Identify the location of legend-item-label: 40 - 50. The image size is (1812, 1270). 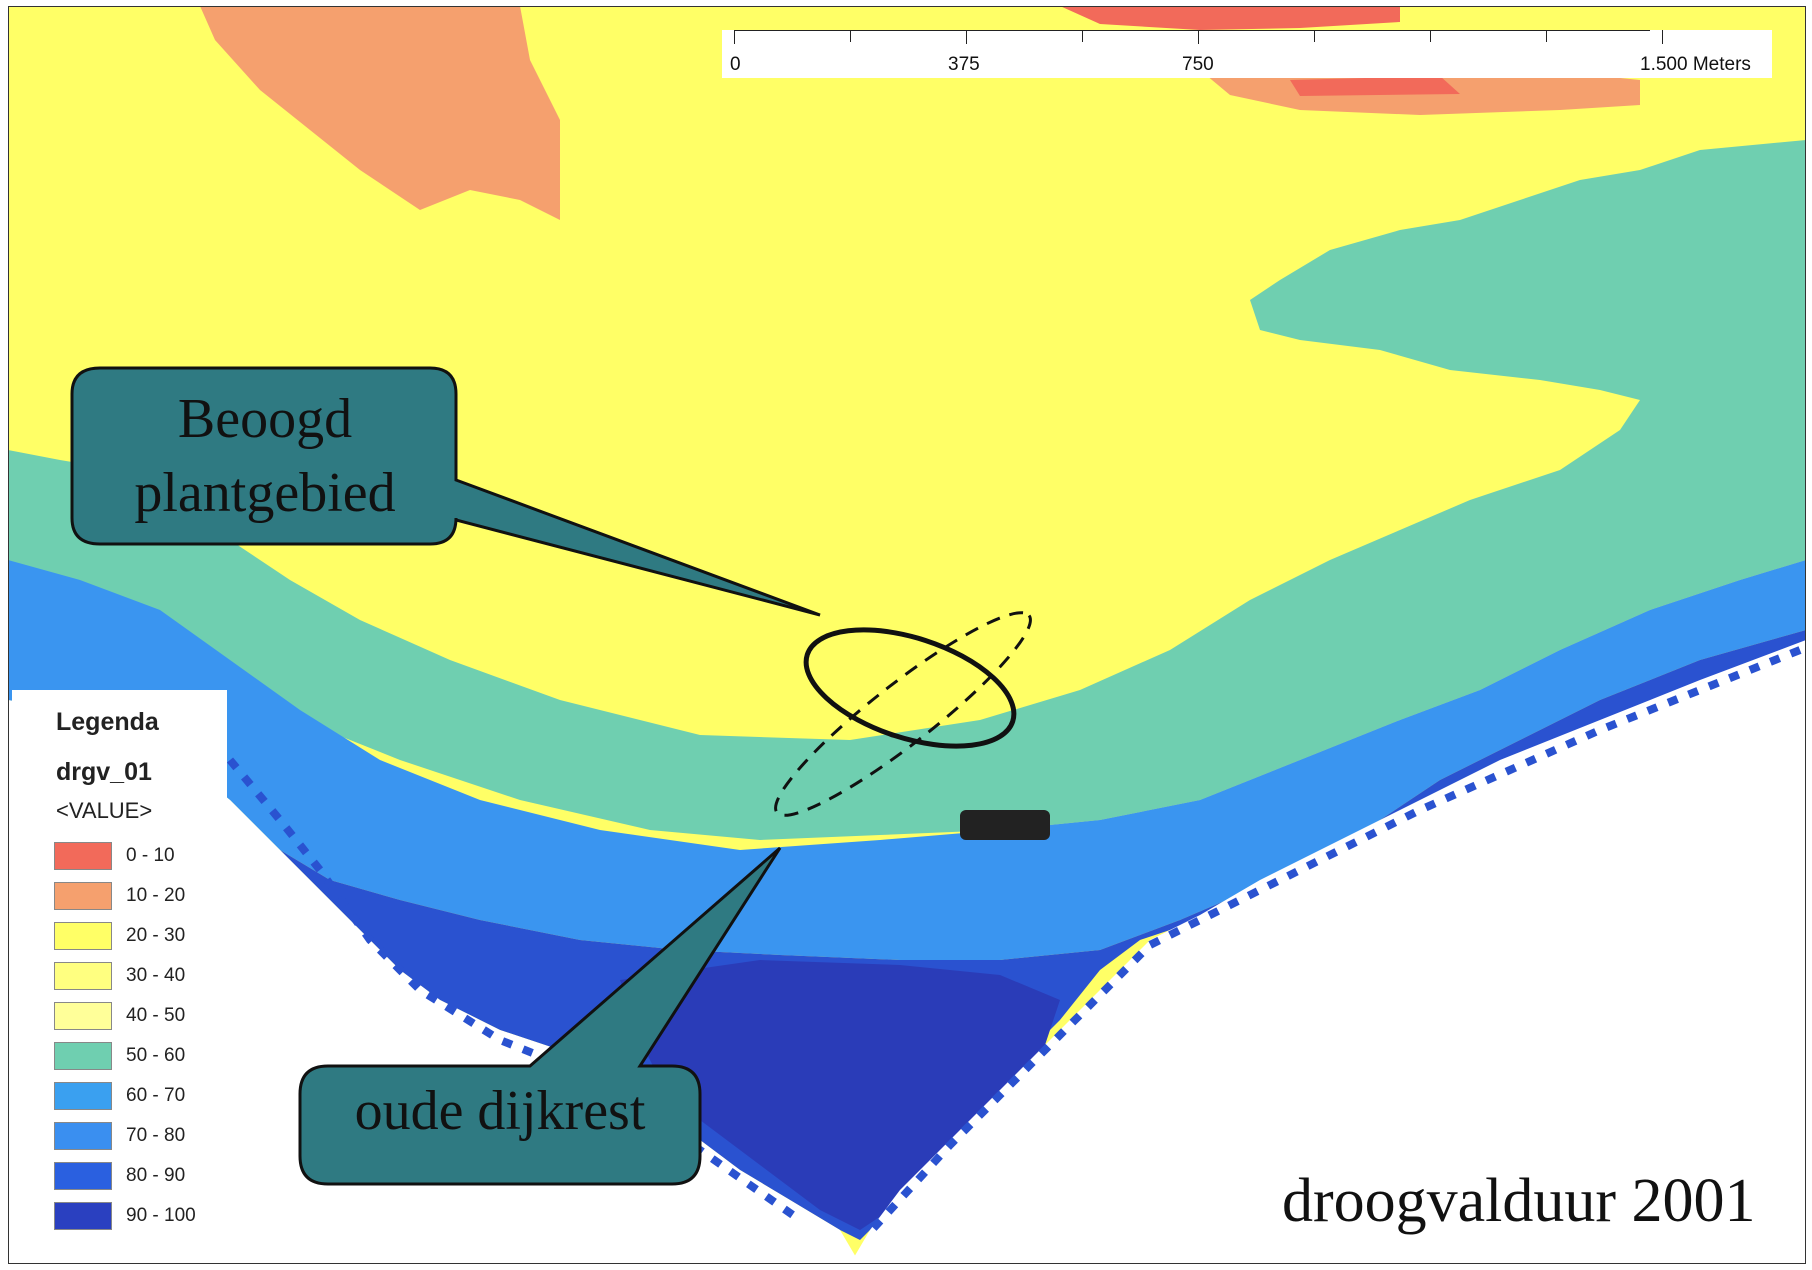
(156, 1015).